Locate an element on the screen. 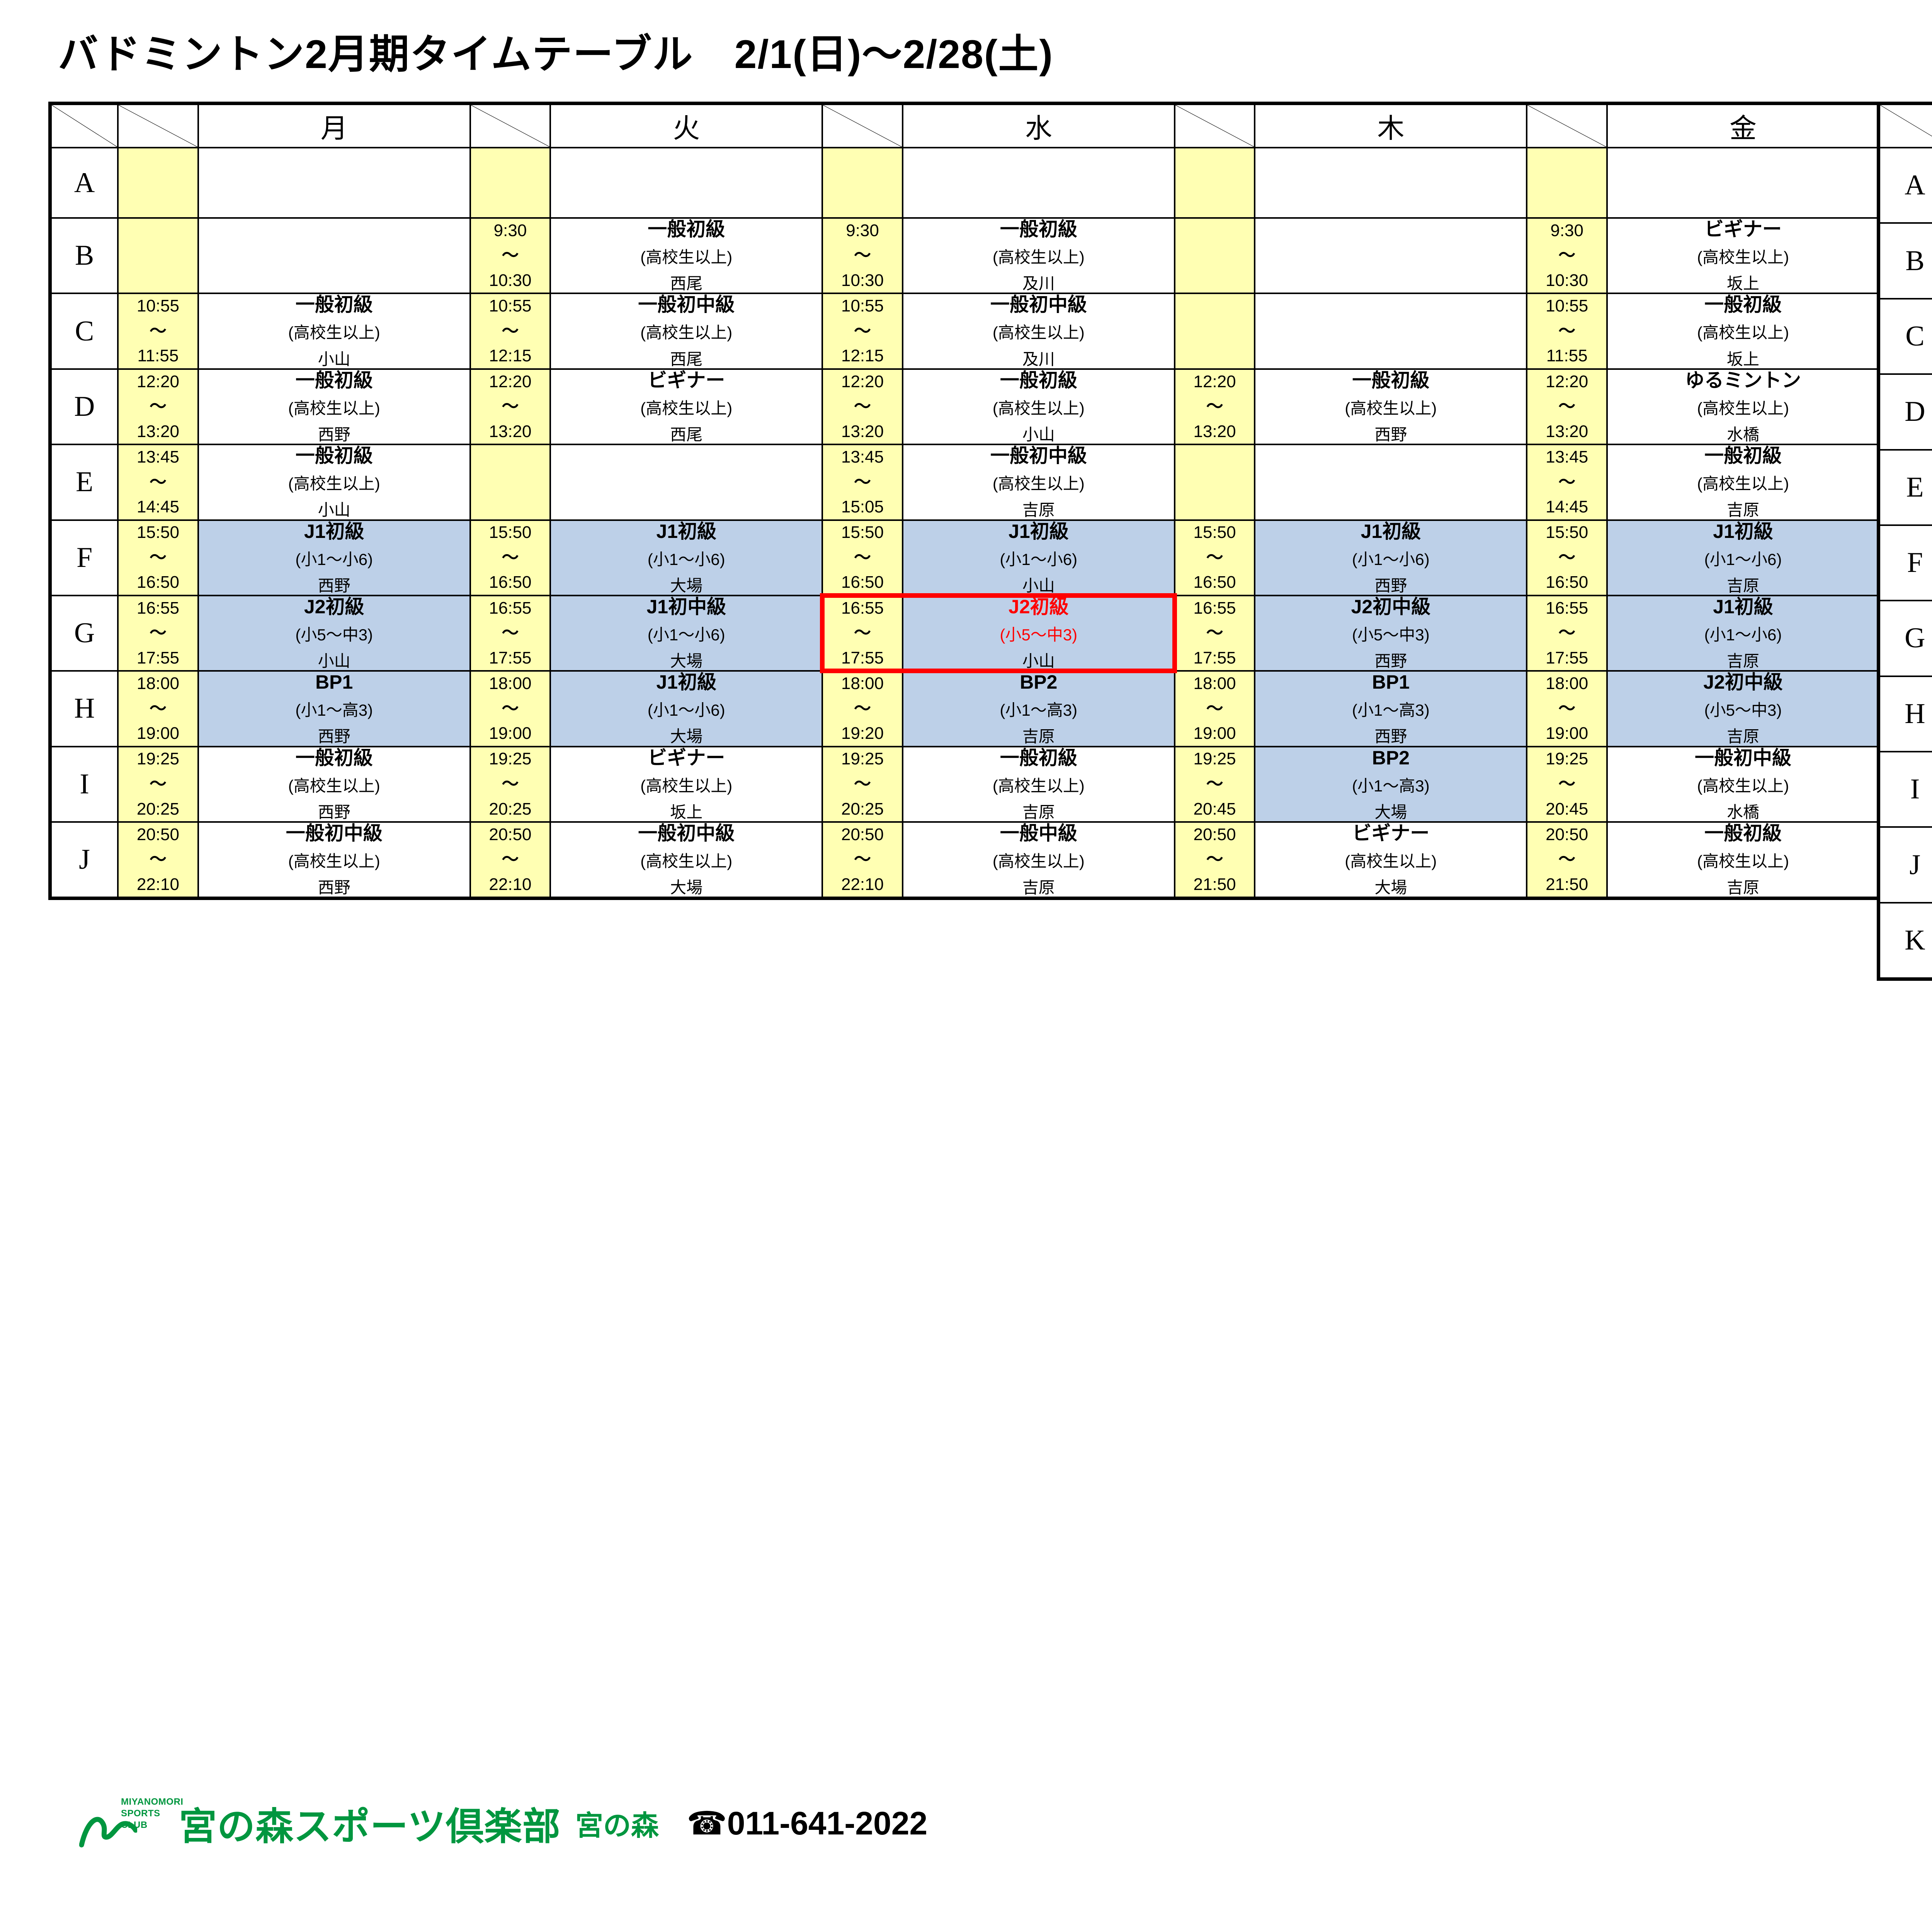  class-cell-mon-a is located at coordinates (334, 183).